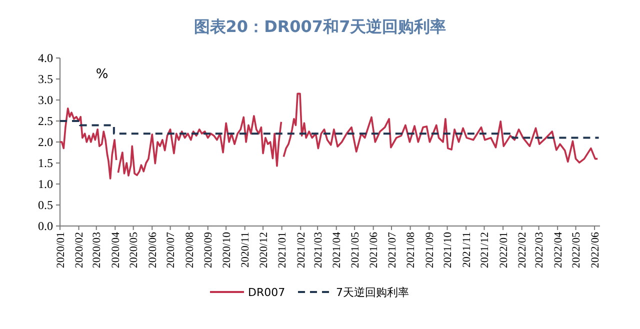 This screenshot has width=640, height=329. What do you see at coordinates (466, 250) in the screenshot?
I see `x-tick-label: 2021/11` at bounding box center [466, 250].